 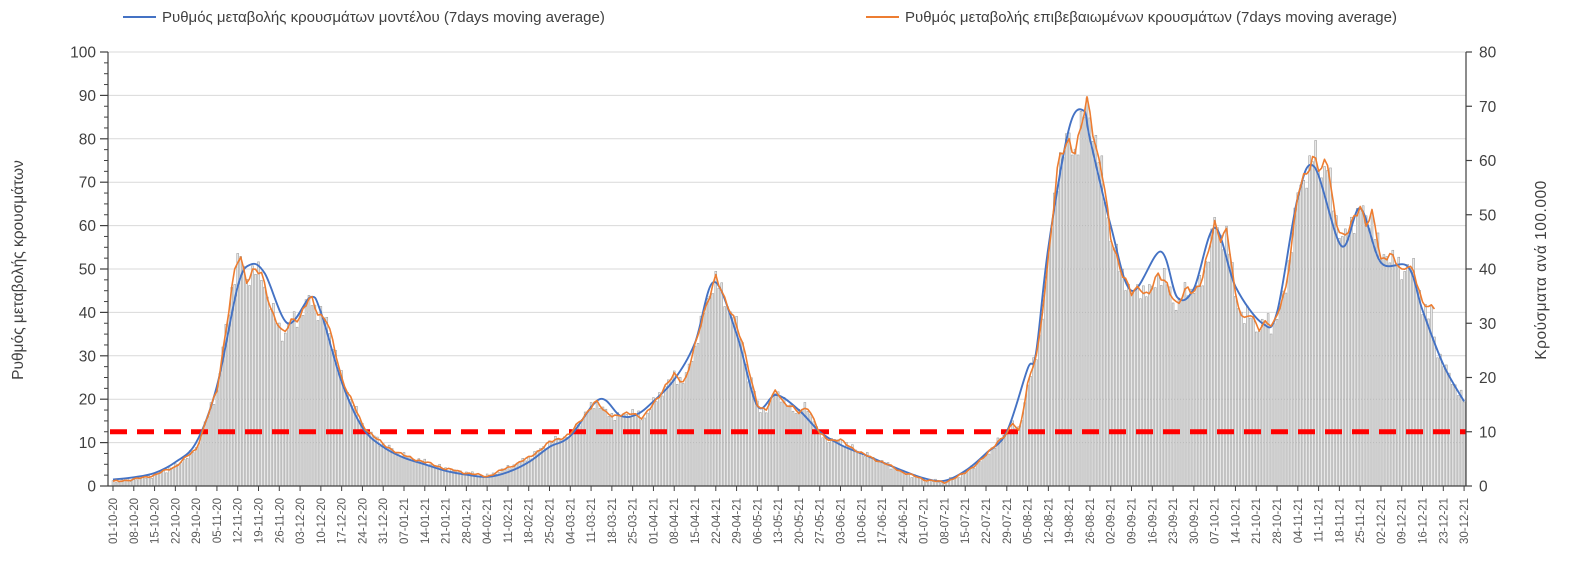 What do you see at coordinates (592, 520) in the screenshot?
I see `x-axis-tick-label: 11-03-21` at bounding box center [592, 520].